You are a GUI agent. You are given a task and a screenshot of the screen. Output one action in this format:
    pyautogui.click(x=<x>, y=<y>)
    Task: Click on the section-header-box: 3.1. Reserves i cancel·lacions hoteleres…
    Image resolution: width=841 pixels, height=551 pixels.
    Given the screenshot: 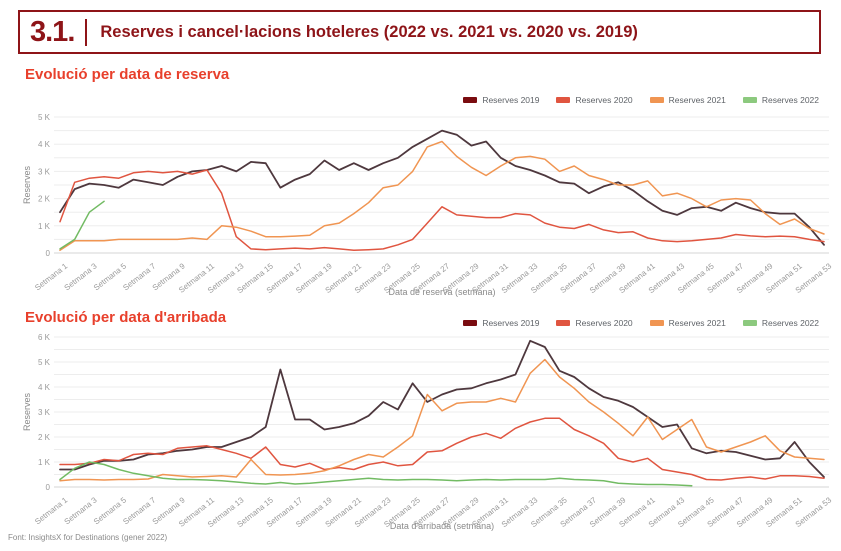 What is the action you would take?
    pyautogui.click(x=419, y=32)
    